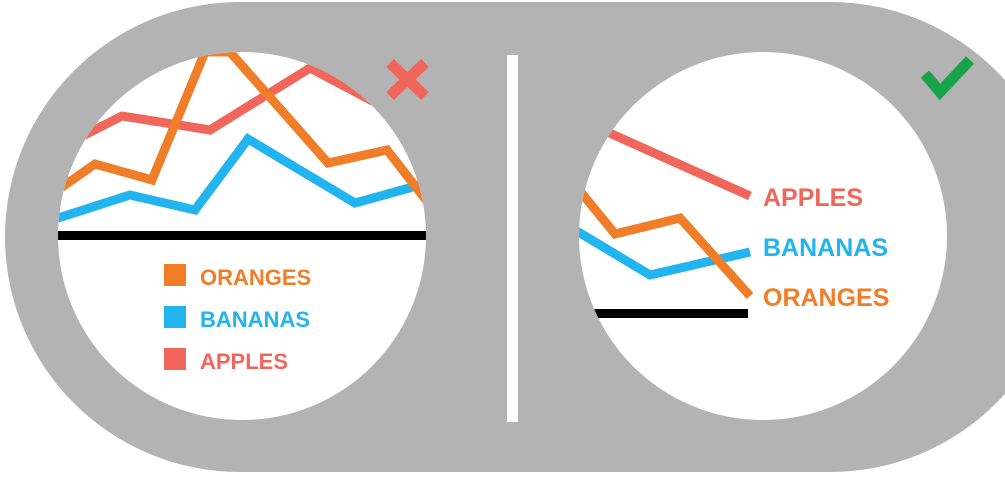  I want to click on bad-line-oranges, so click(242, 130).